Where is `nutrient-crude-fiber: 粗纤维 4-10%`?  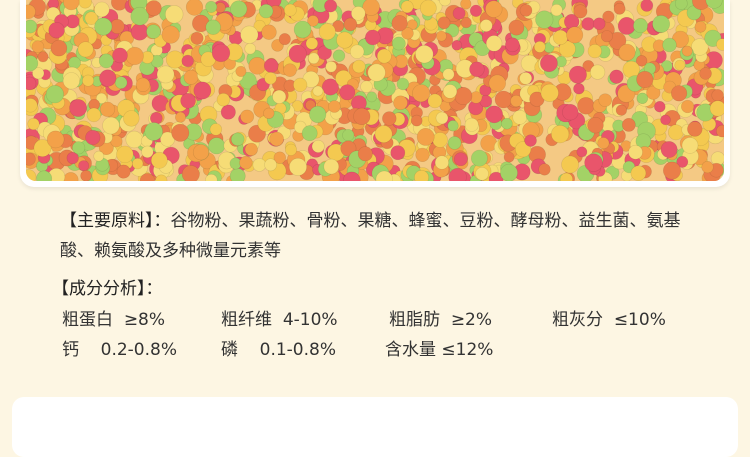
nutrient-crude-fiber: 粗纤维 4-10% is located at coordinates (279, 320).